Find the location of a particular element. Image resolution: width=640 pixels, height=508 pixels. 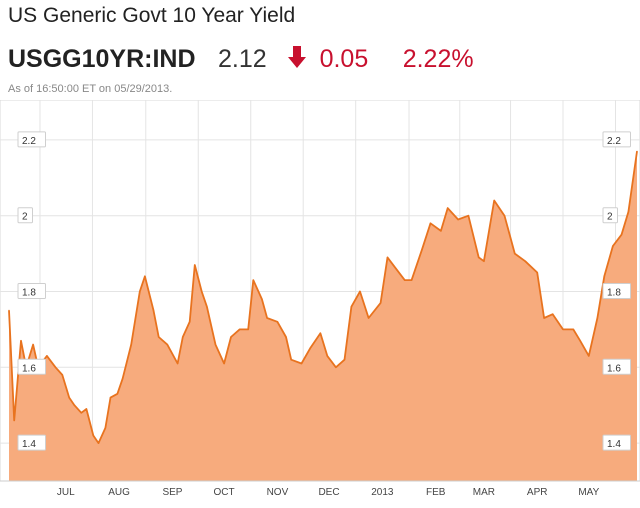

percent-change: 2.22% is located at coordinates (438, 59).